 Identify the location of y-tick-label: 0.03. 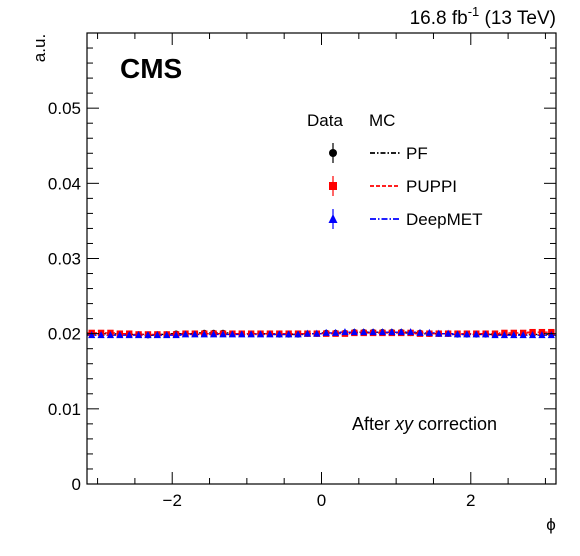
(64, 259).